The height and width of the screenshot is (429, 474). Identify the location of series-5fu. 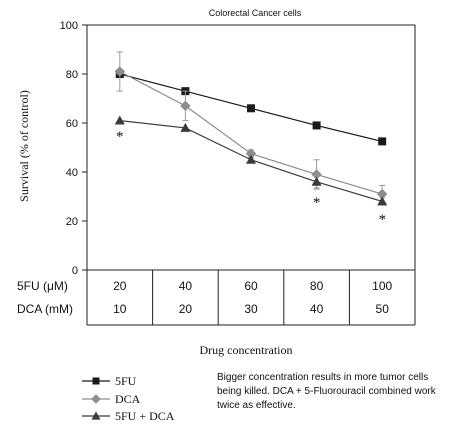
(251, 108).